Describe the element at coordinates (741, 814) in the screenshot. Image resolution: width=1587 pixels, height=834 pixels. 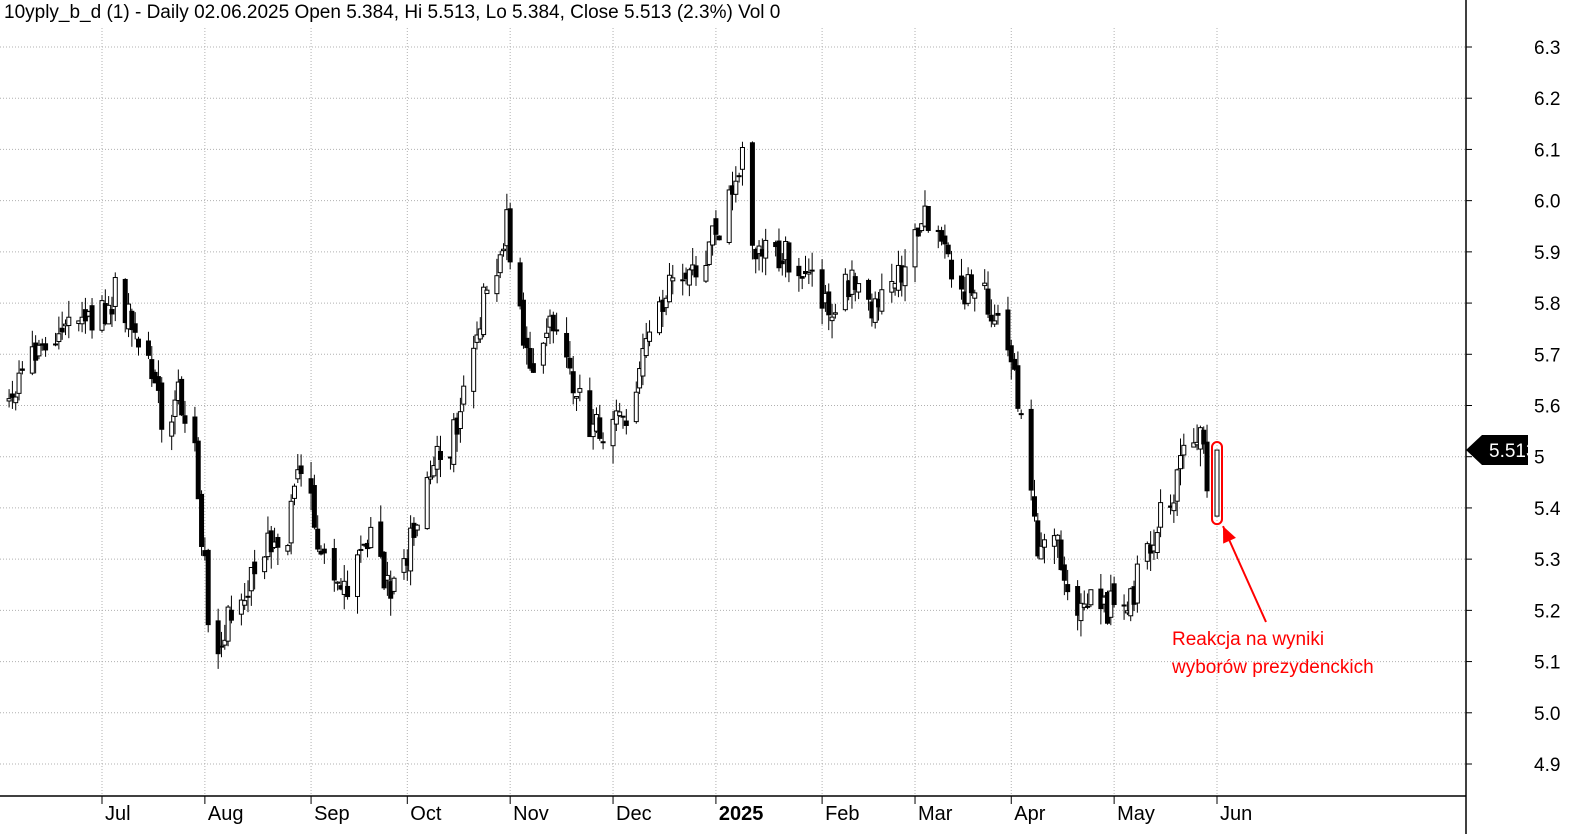
I see `x-tick-label: 2025` at that location.